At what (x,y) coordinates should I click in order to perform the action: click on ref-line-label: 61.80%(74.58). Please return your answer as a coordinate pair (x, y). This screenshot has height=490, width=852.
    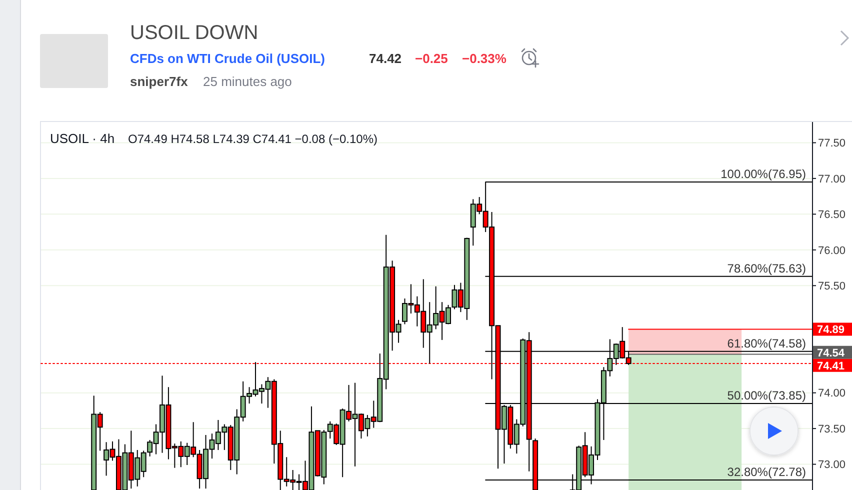
    Looking at the image, I should click on (766, 343).